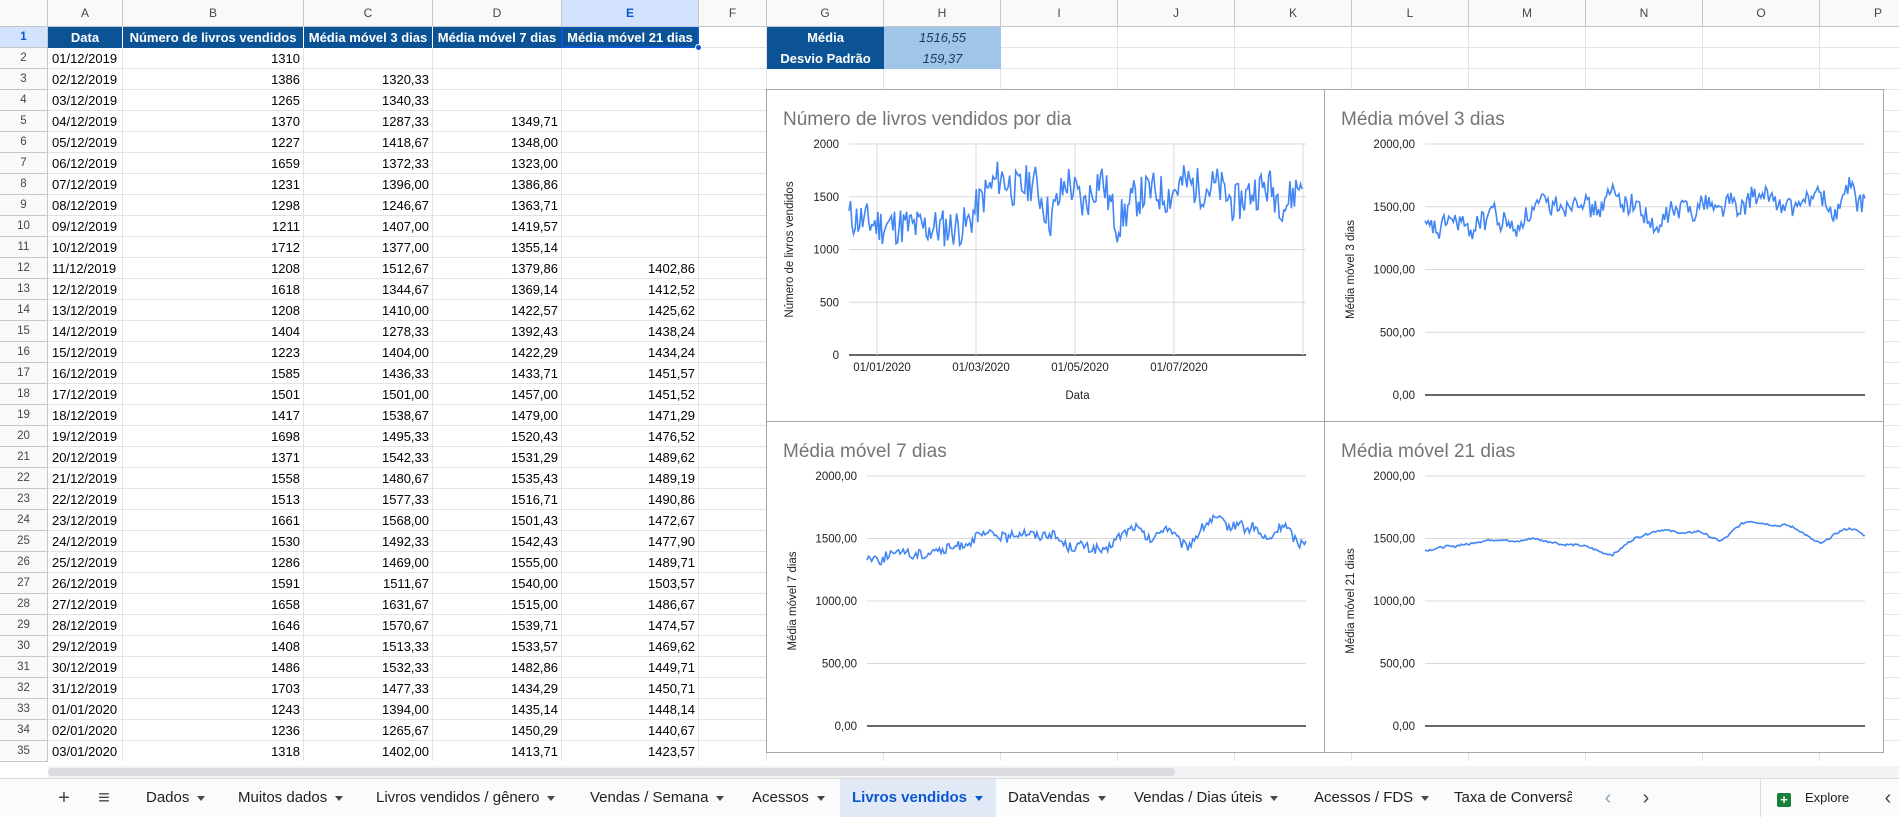 The width and height of the screenshot is (1899, 817). Describe the element at coordinates (671, 352) in the screenshot. I see `data-cell: 1434,24` at that location.